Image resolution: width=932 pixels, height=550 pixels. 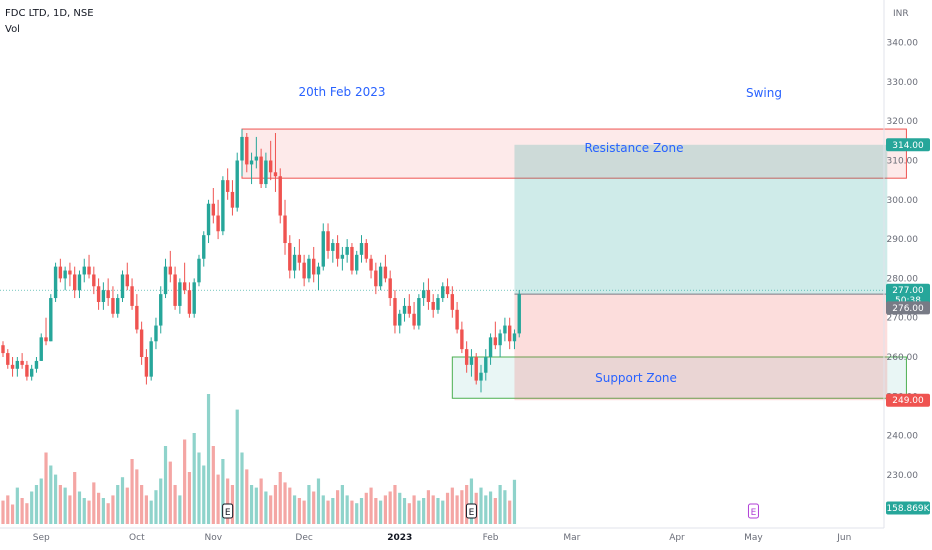 I want to click on price-tag, so click(x=908, y=145).